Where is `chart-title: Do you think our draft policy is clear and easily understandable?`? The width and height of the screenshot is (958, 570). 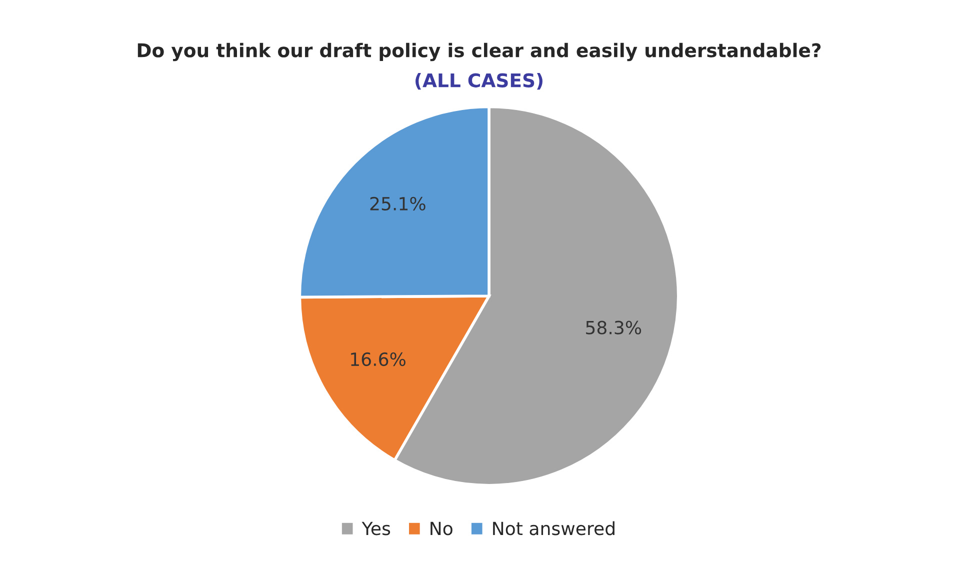 chart-title: Do you think our draft policy is clear and easily understandable? is located at coordinates (479, 52).